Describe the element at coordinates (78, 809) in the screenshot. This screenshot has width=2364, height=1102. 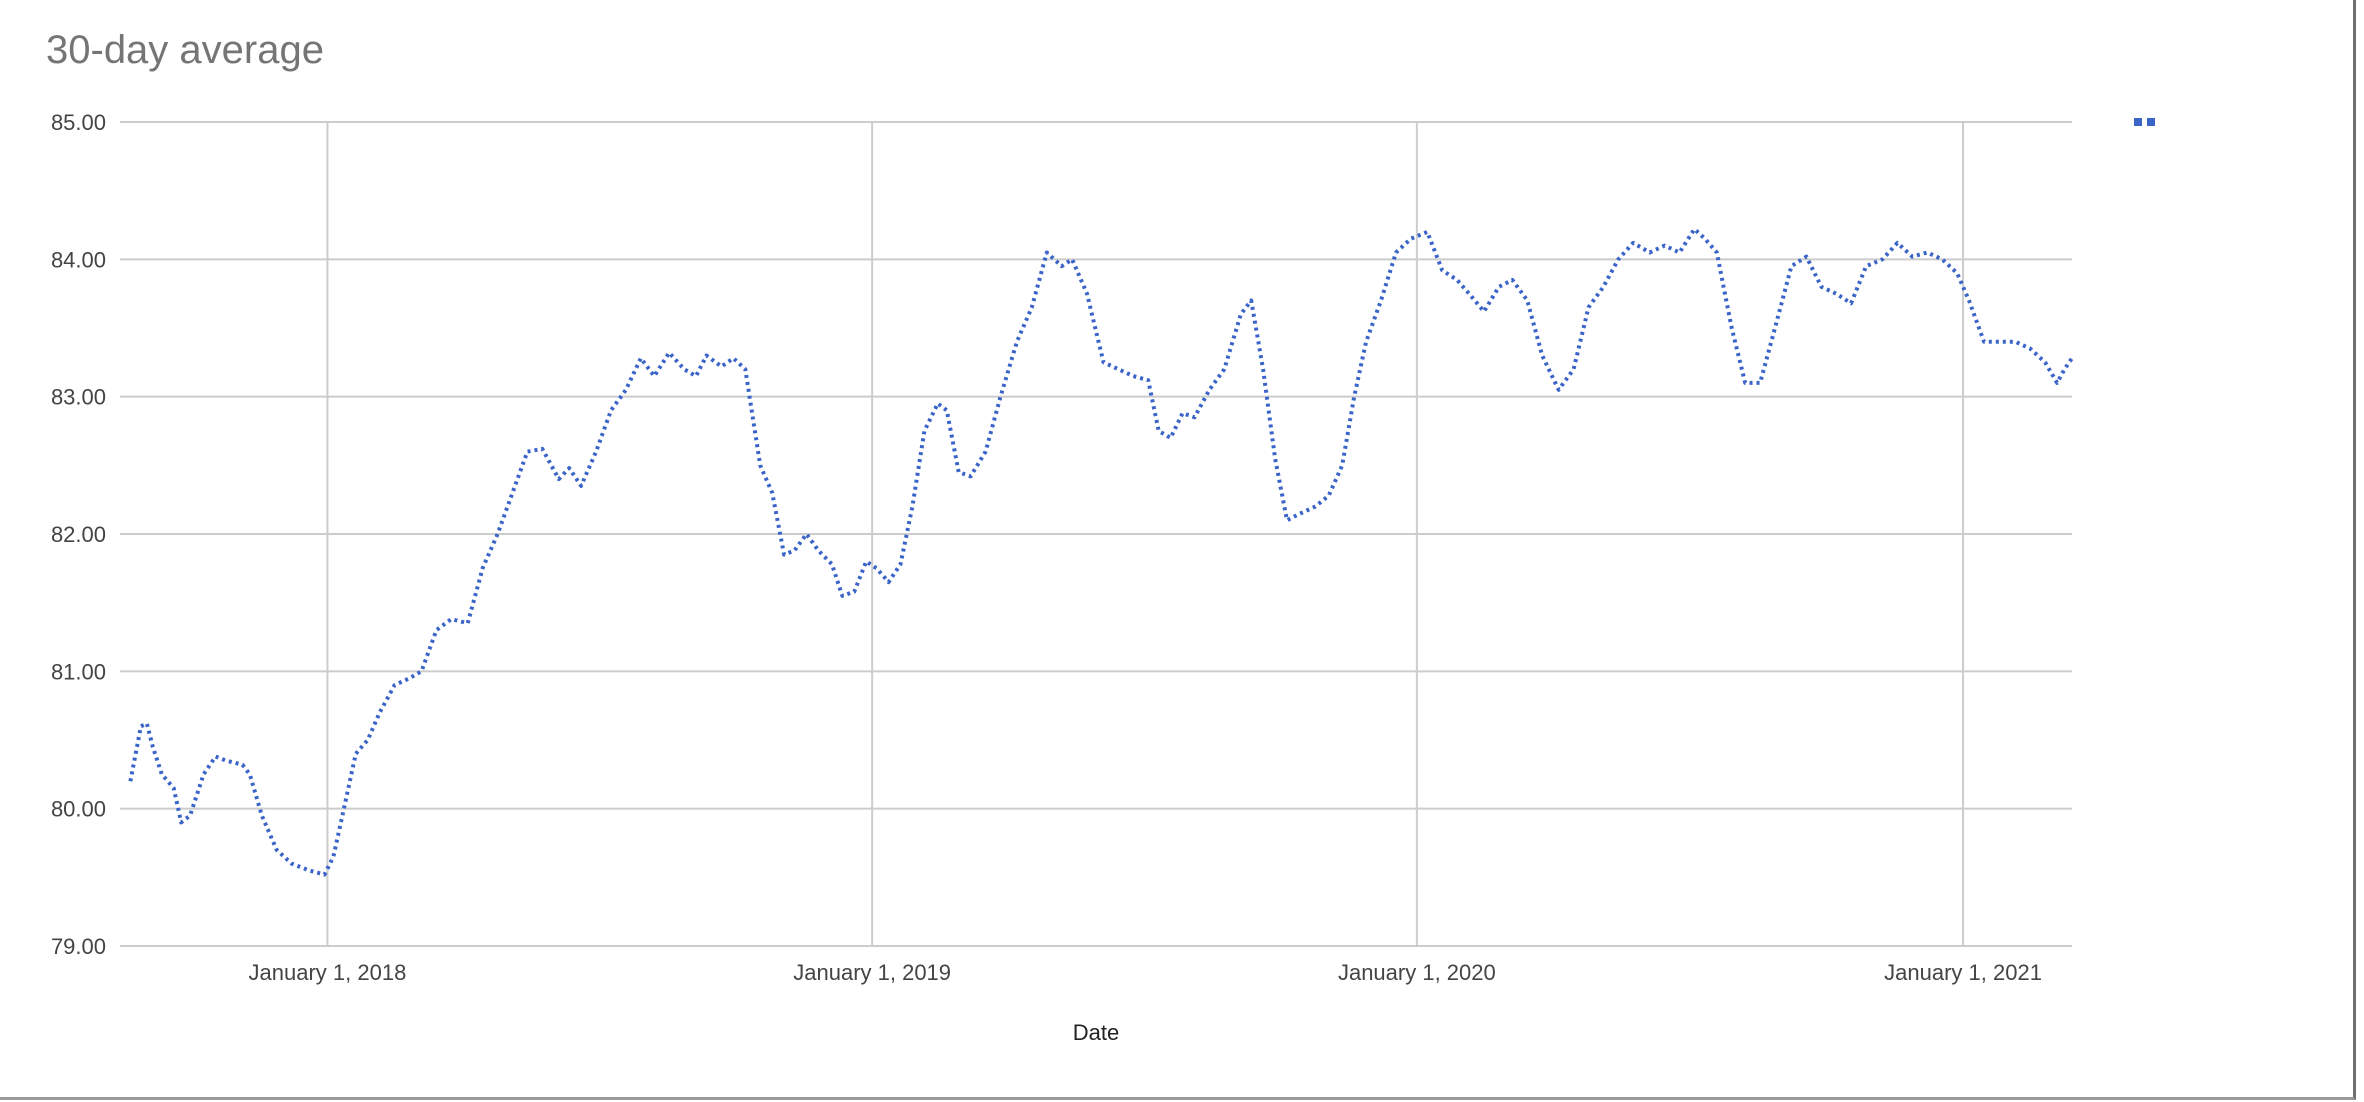
I see `y-tick-label: 80.00` at that location.